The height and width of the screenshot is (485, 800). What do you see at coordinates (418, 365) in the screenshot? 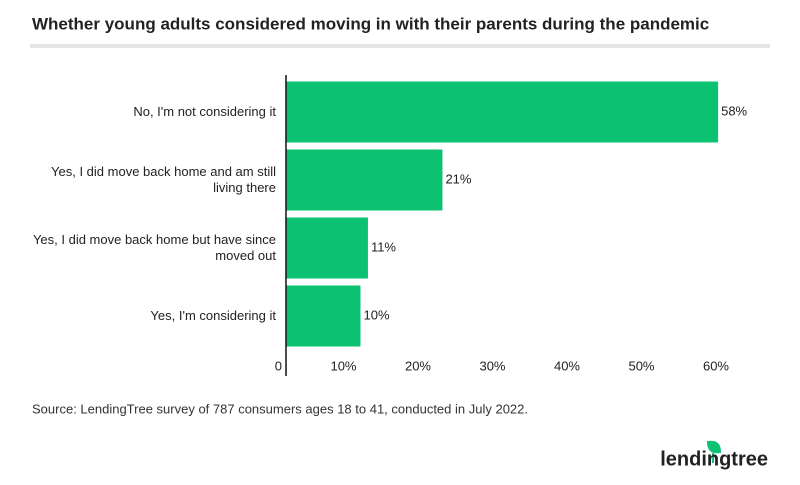
I see `x-tick-label: 20%` at bounding box center [418, 365].